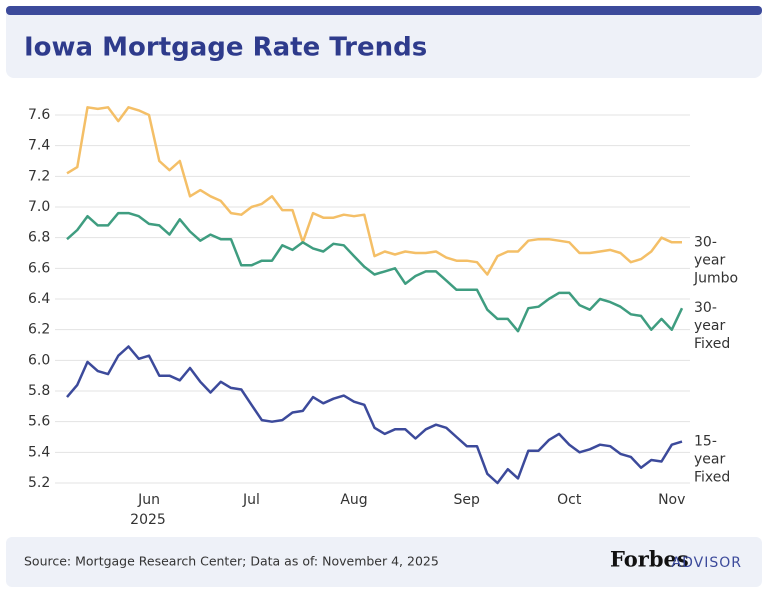  I want to click on series-label-line: 15-, so click(705, 442).